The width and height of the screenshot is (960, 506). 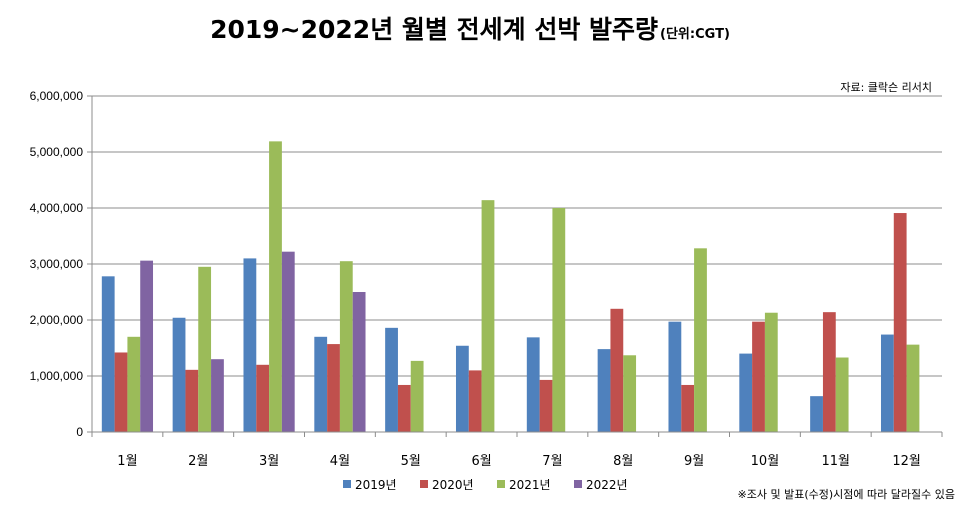 I want to click on x-tick-label: 6월, so click(x=481, y=461).